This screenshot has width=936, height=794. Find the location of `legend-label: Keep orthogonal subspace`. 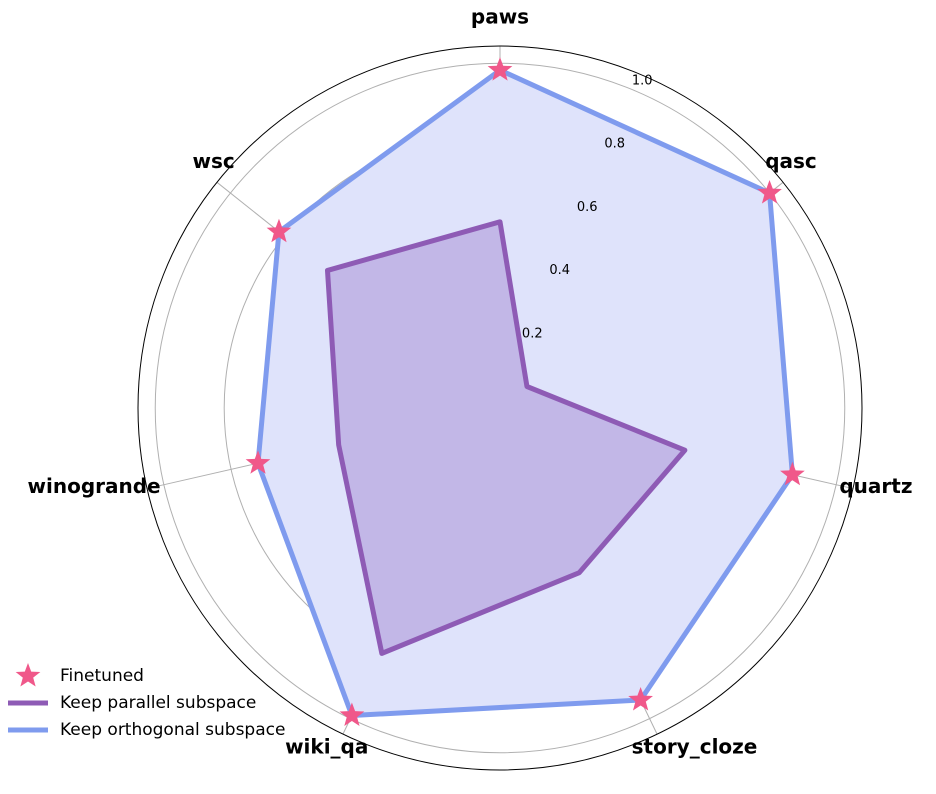

legend-label: Keep orthogonal subspace is located at coordinates (172, 730).